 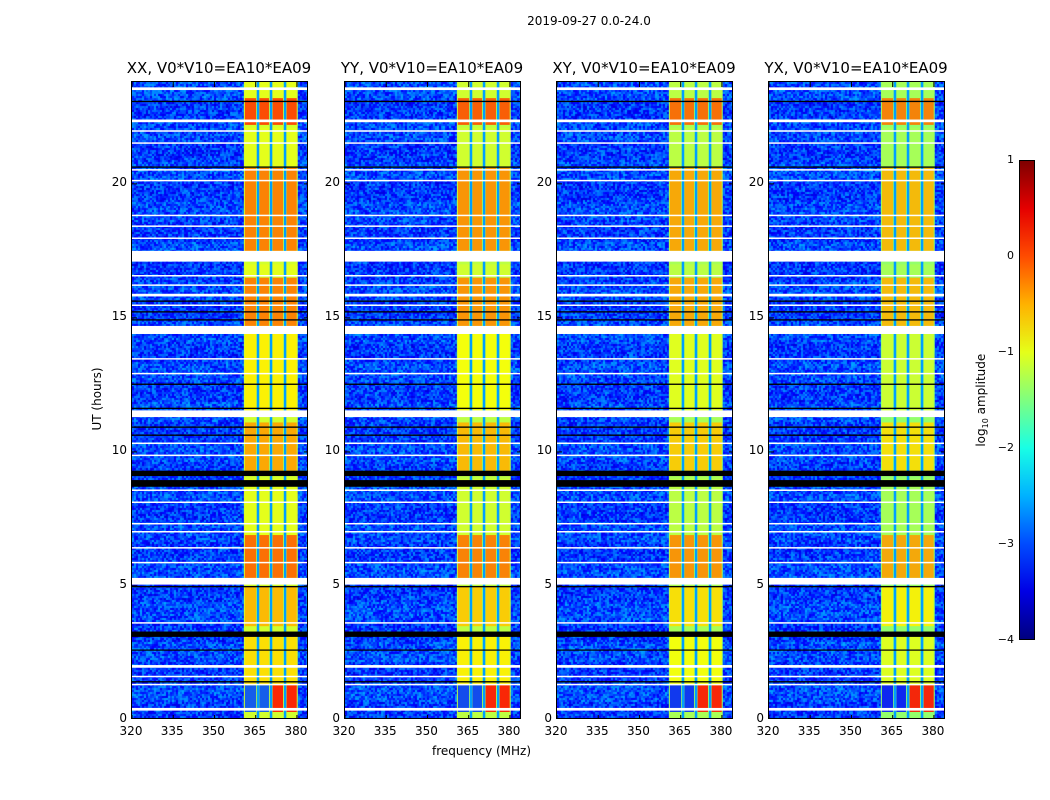 What do you see at coordinates (498, 400) in the screenshot?
I see `channel-gap` at bounding box center [498, 400].